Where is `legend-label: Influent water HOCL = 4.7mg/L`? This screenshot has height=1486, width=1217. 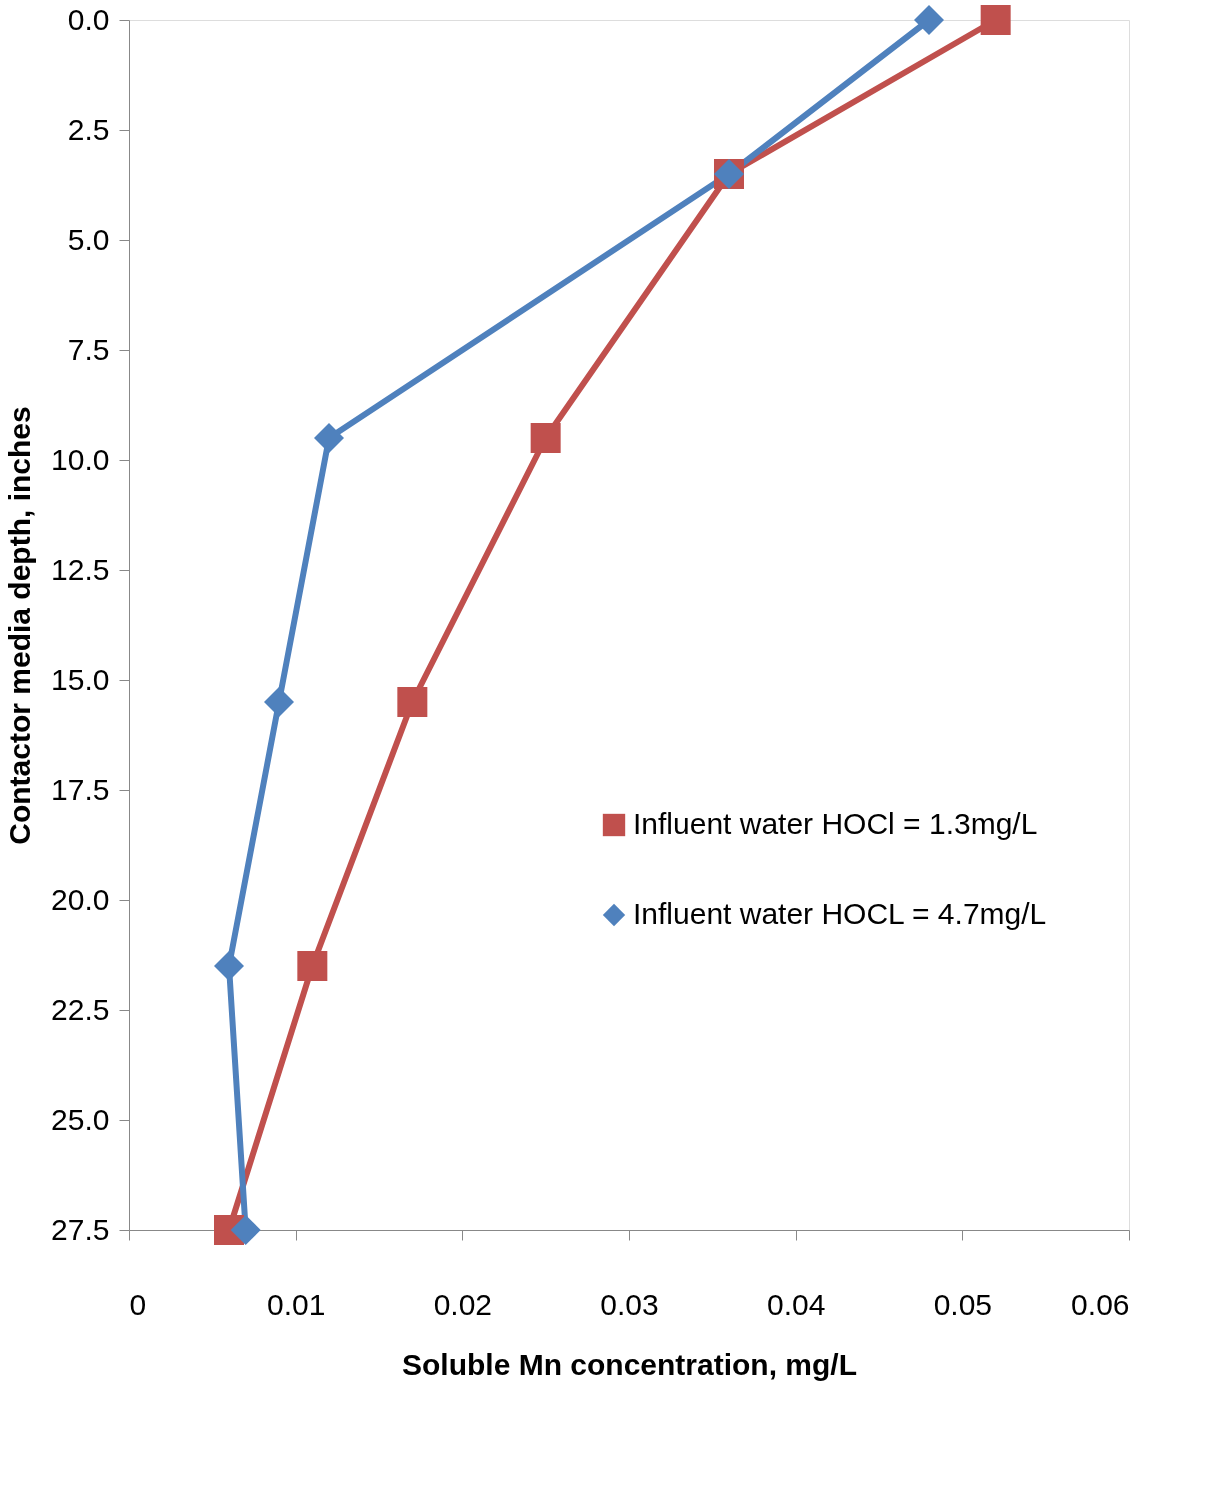
legend-label: Influent water HOCL = 4.7mg/L is located at coordinates (840, 913).